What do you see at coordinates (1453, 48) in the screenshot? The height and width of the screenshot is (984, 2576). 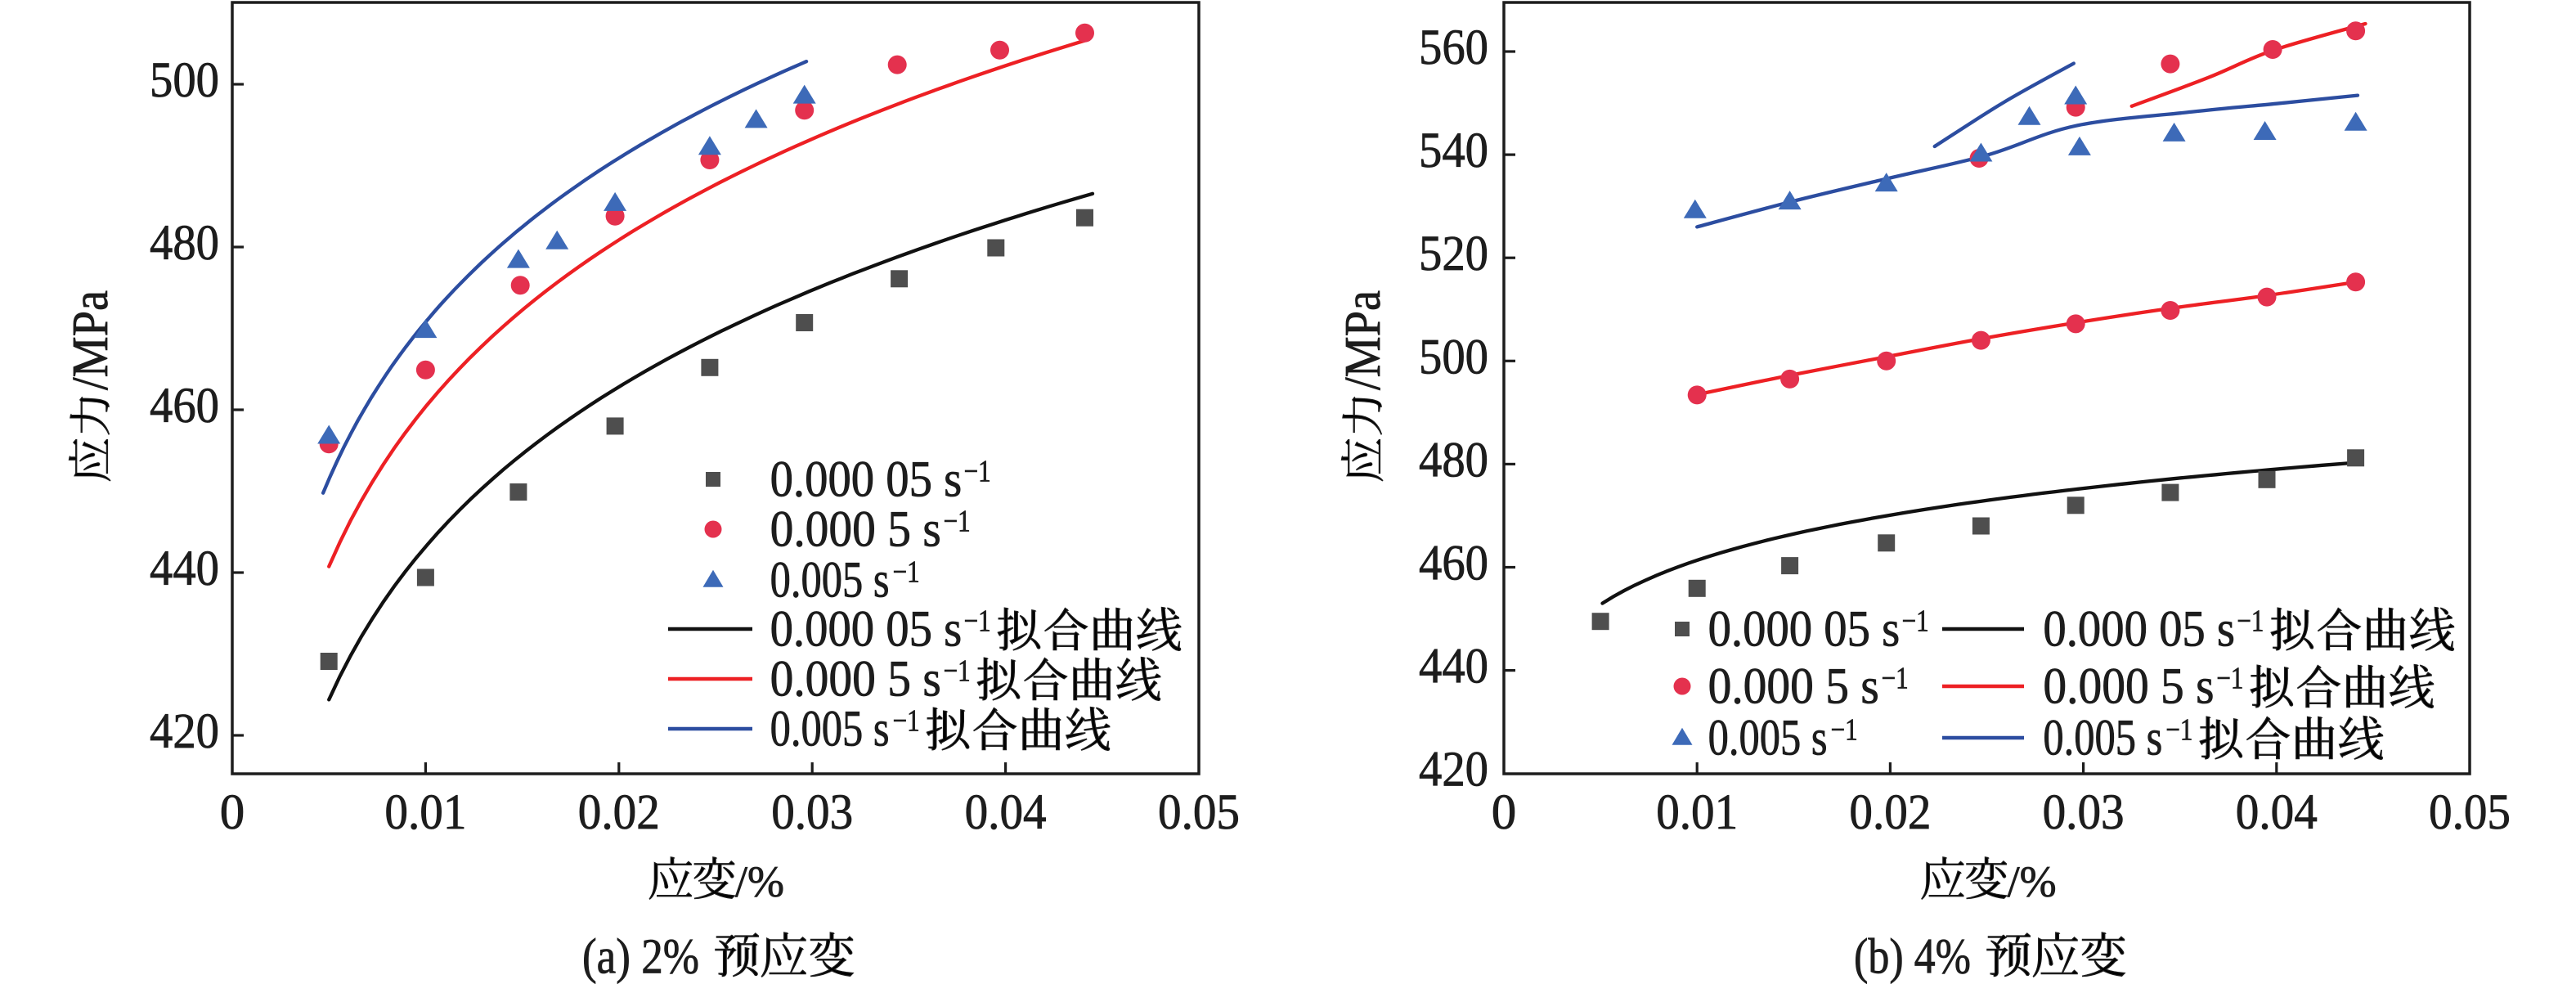 I see `svg-text: 560` at bounding box center [1453, 48].